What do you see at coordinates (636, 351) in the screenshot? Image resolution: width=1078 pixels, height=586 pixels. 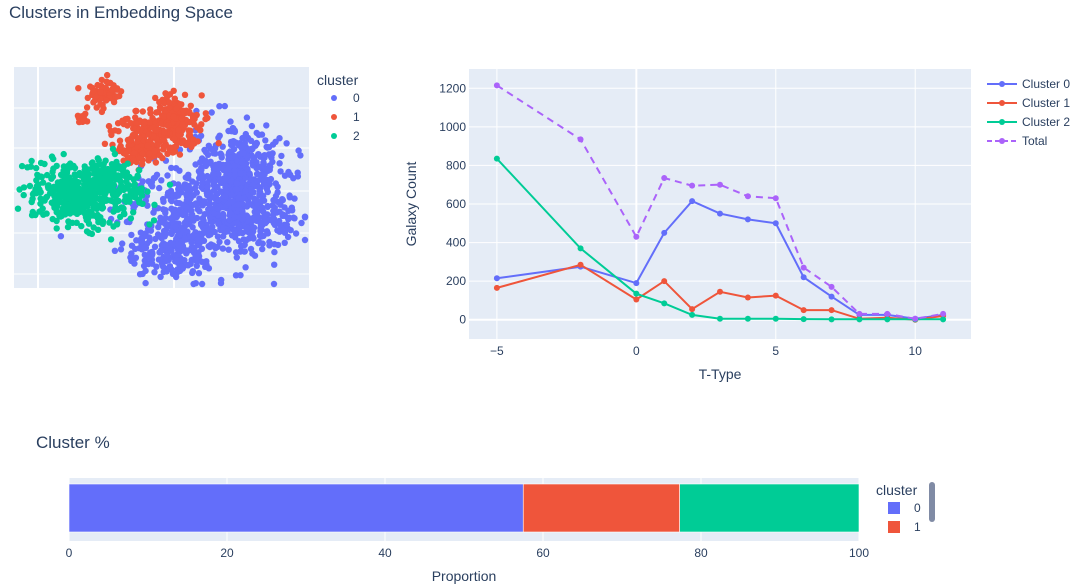 I see `x-tick-label: 0` at bounding box center [636, 351].